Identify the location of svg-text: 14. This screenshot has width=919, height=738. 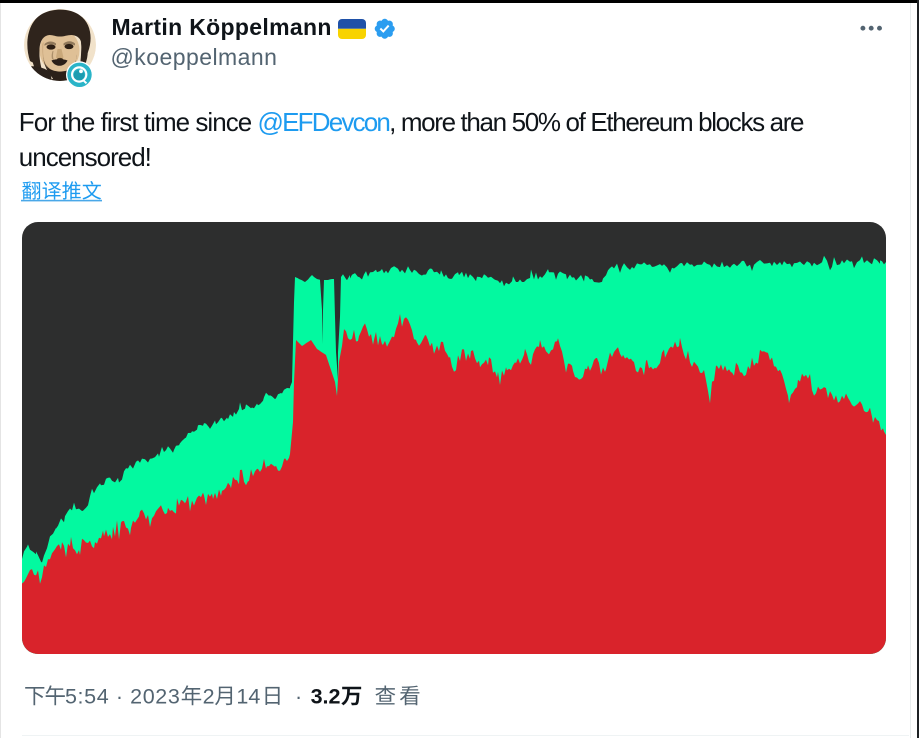
(248, 697).